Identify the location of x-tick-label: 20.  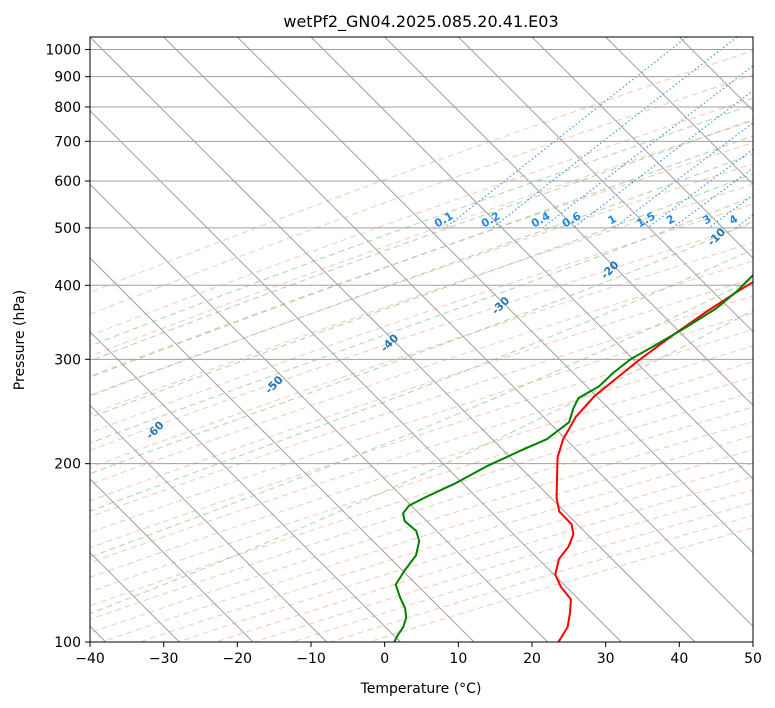
(532, 659).